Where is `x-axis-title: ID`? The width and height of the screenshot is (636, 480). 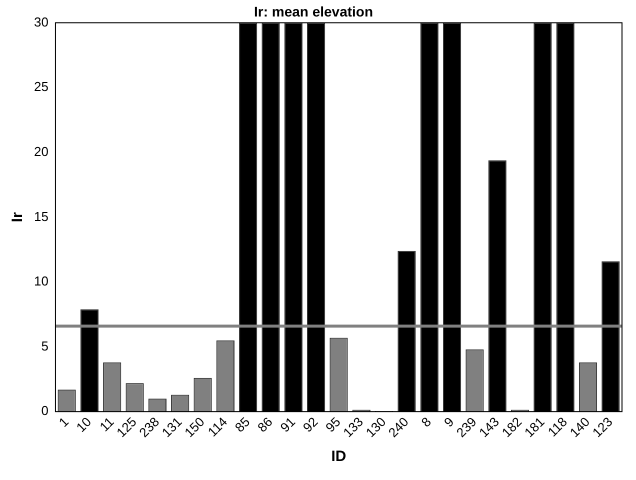 x-axis-title: ID is located at coordinates (338, 457).